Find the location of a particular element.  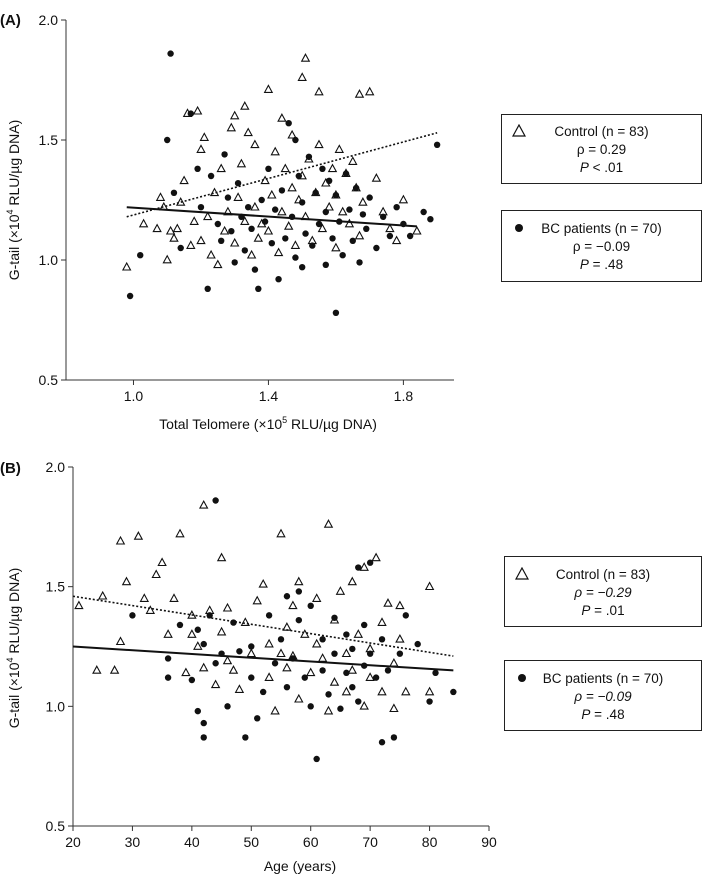

filled-circle-icon is located at coordinates (519, 229).